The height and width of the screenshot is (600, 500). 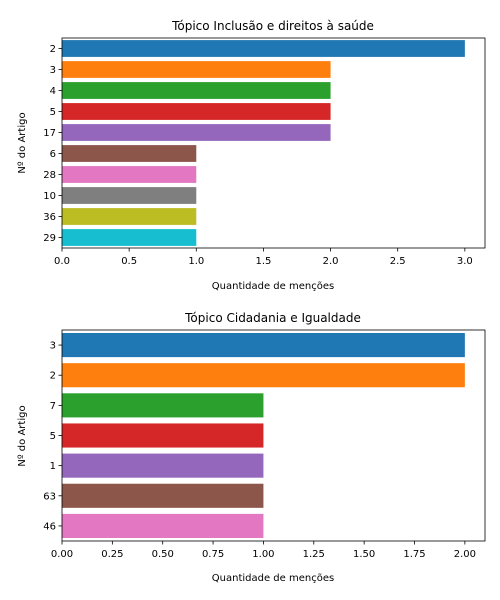 What do you see at coordinates (213, 554) in the screenshot?
I see `x-tick-label: 0.75` at bounding box center [213, 554].